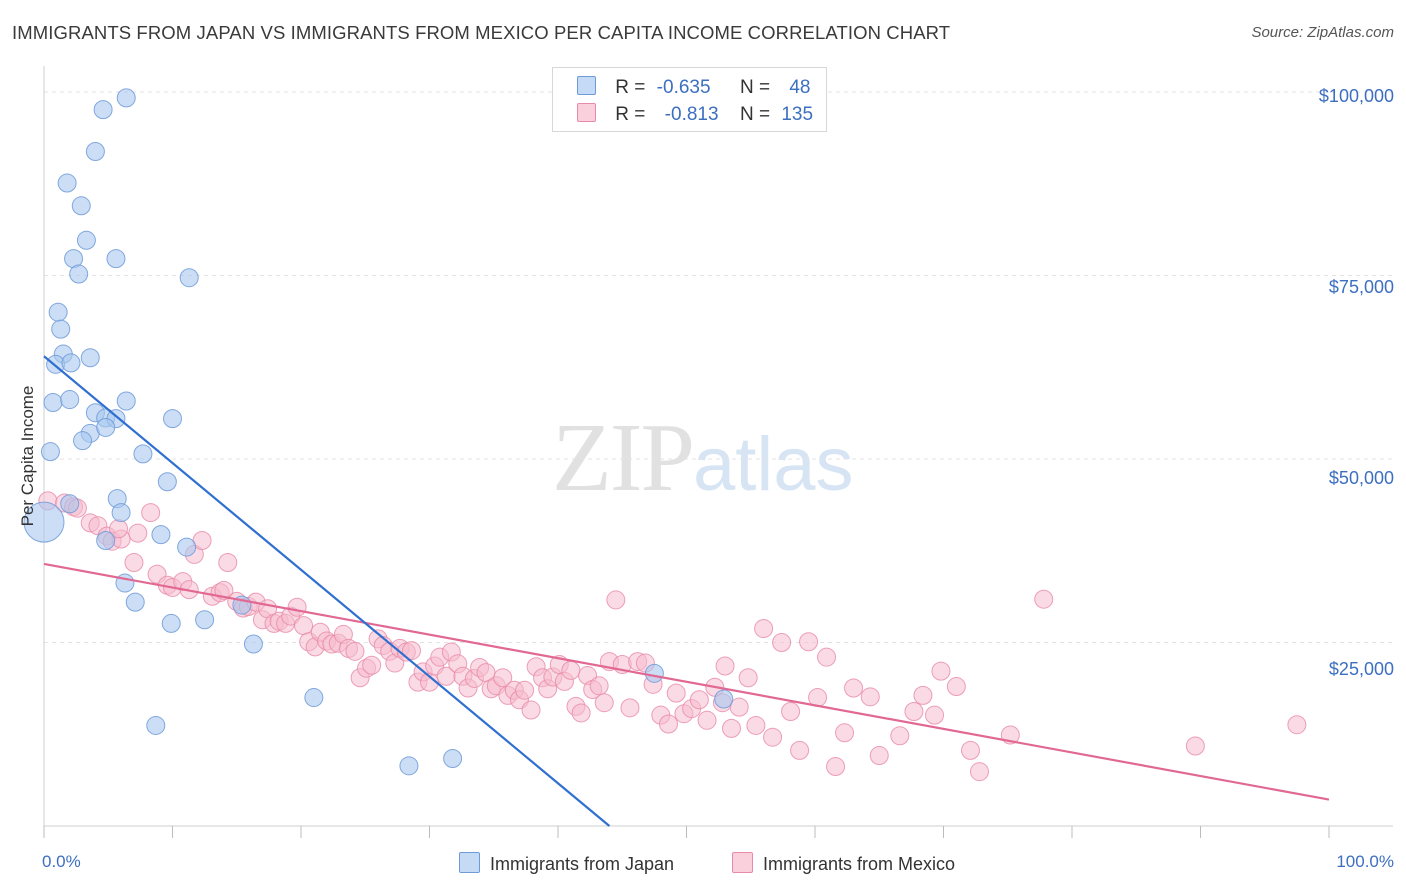 Image resolution: width=1406 pixels, height=892 pixels. I want to click on legend-row-mexico: R = -0.813 N = 135, so click(695, 114).